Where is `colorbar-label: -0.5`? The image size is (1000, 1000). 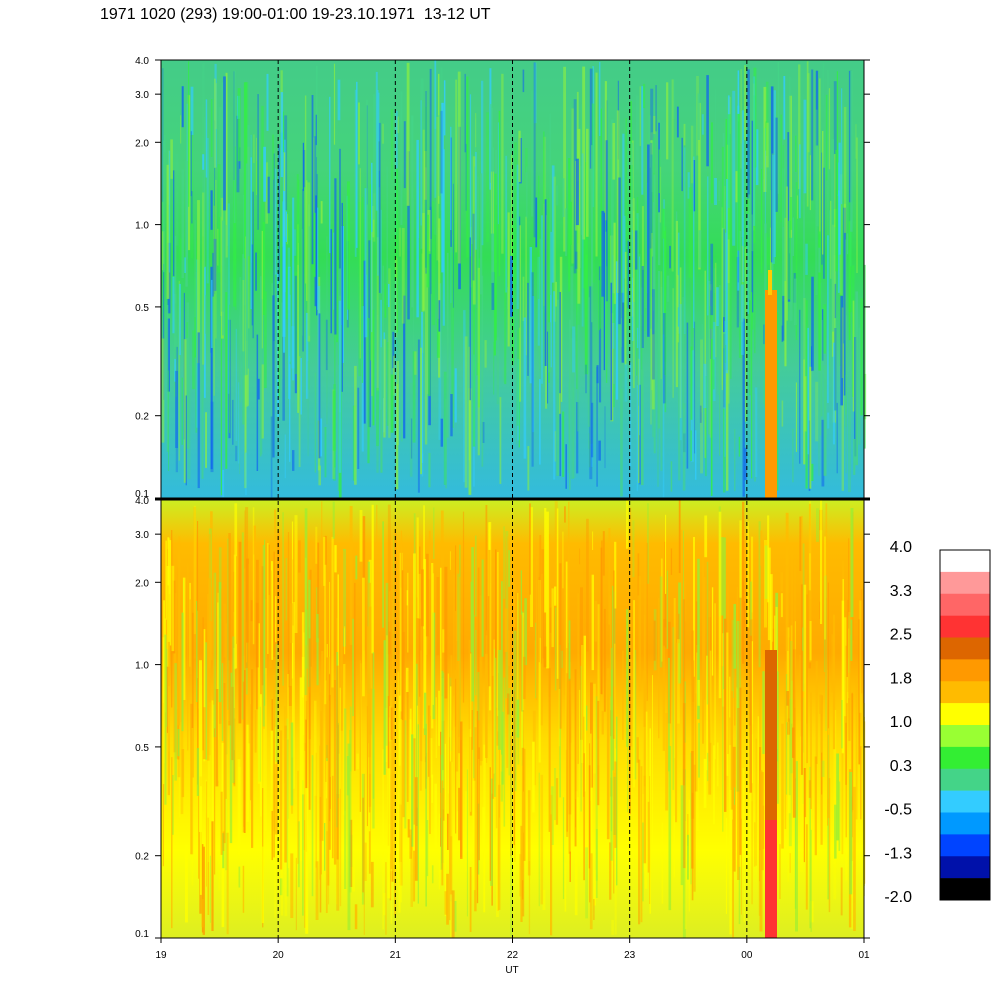 colorbar-label: -0.5 is located at coordinates (898, 810).